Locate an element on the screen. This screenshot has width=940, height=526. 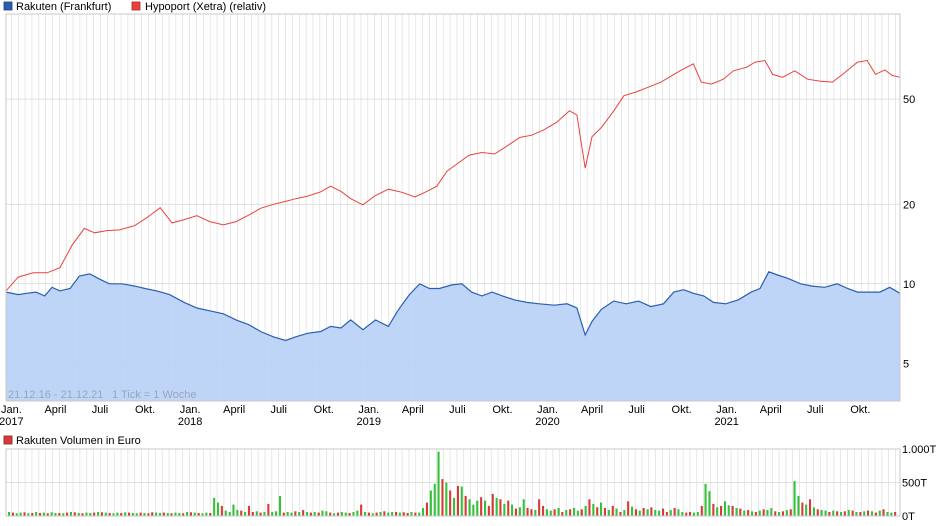
y-tick-label: 5 is located at coordinates (906, 364).